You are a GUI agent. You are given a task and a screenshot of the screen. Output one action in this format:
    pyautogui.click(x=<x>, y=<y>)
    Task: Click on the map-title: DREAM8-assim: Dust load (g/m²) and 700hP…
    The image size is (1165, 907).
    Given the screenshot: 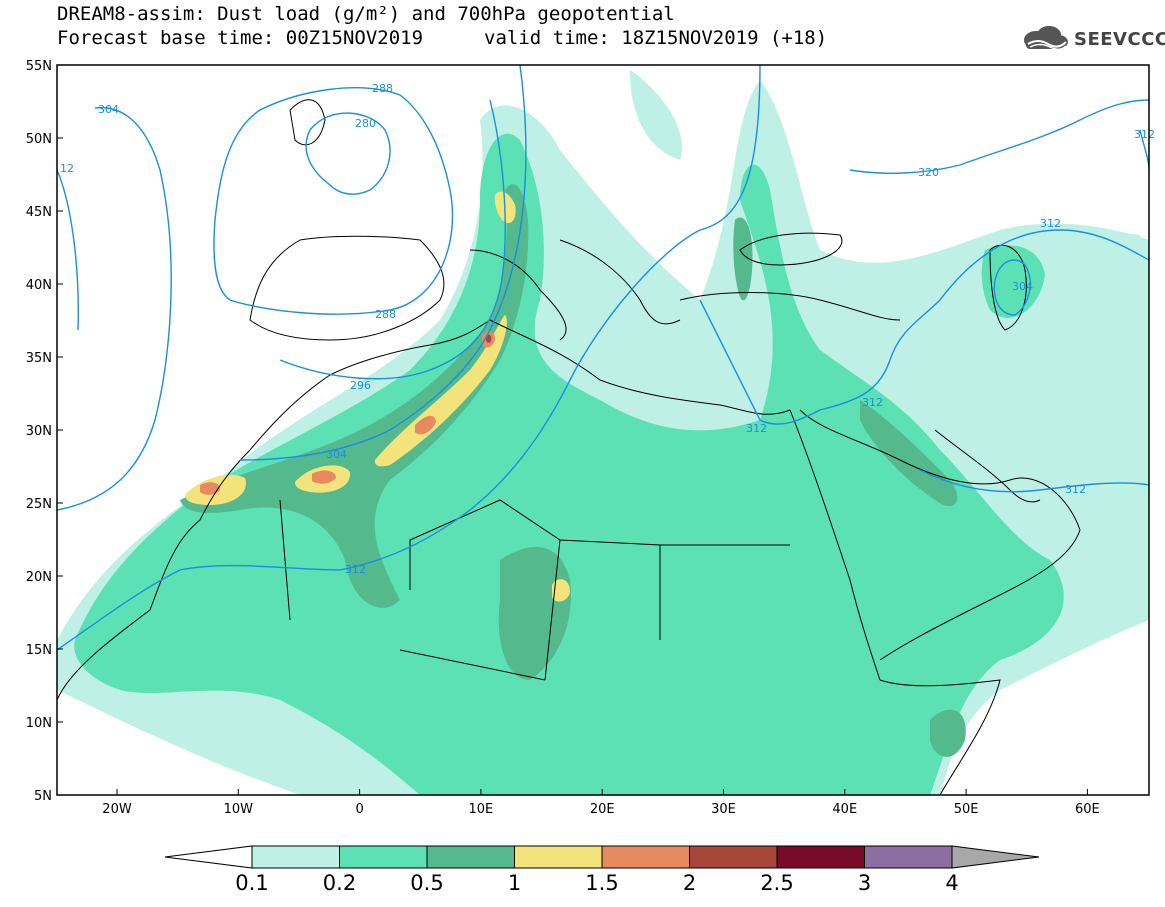 What is the action you would take?
    pyautogui.click(x=366, y=14)
    